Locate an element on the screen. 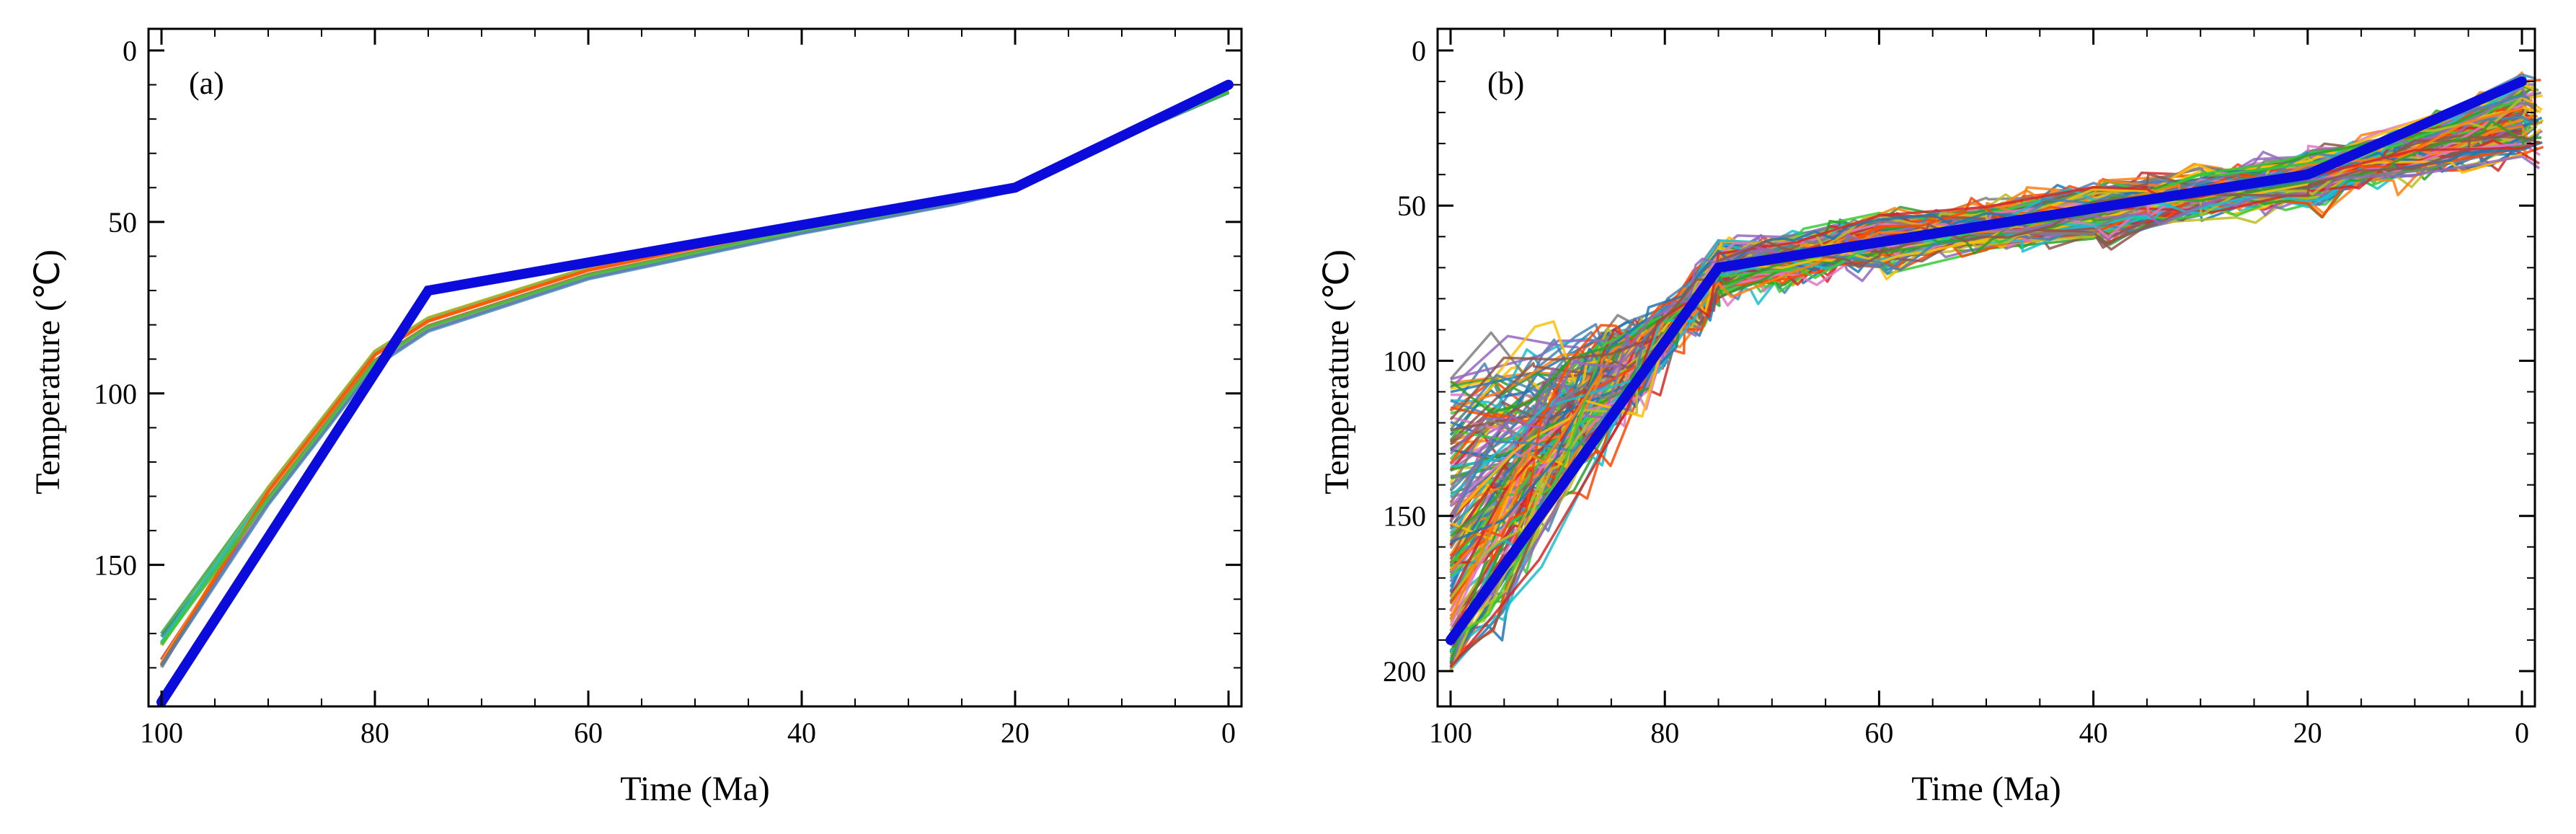  y-axis-label-b: Temperature (℃) is located at coordinates (1337, 371).